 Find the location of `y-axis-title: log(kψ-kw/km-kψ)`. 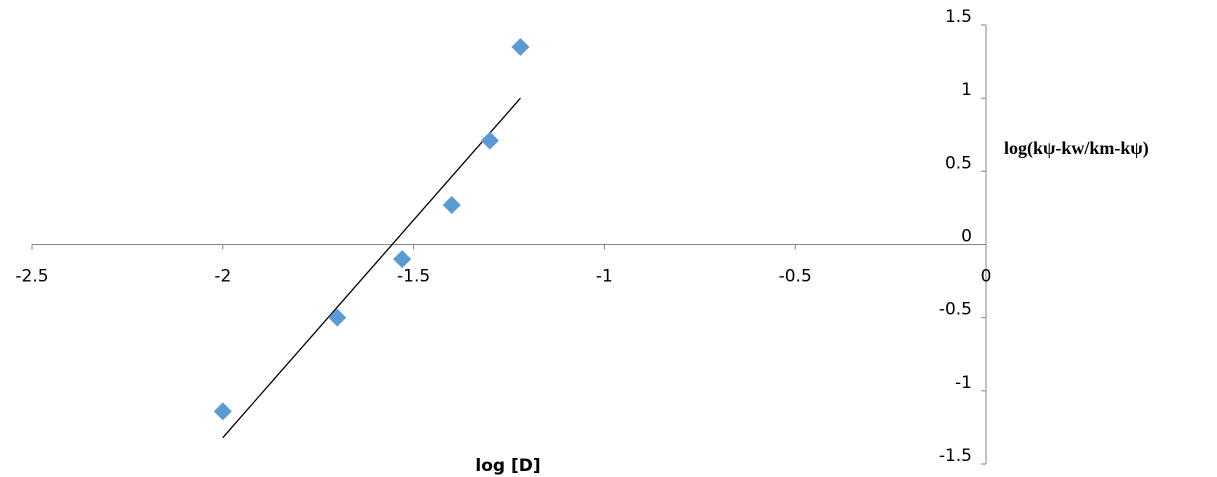

y-axis-title: log(kψ-kw/km-kψ) is located at coordinates (1076, 148).